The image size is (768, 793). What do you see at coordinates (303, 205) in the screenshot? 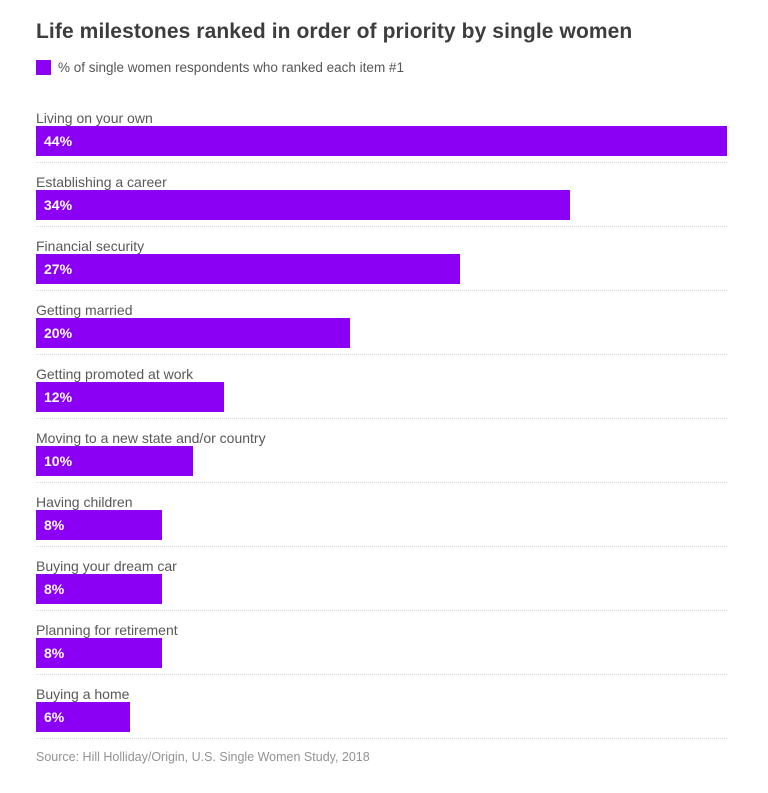
I see `bar: 34%` at bounding box center [303, 205].